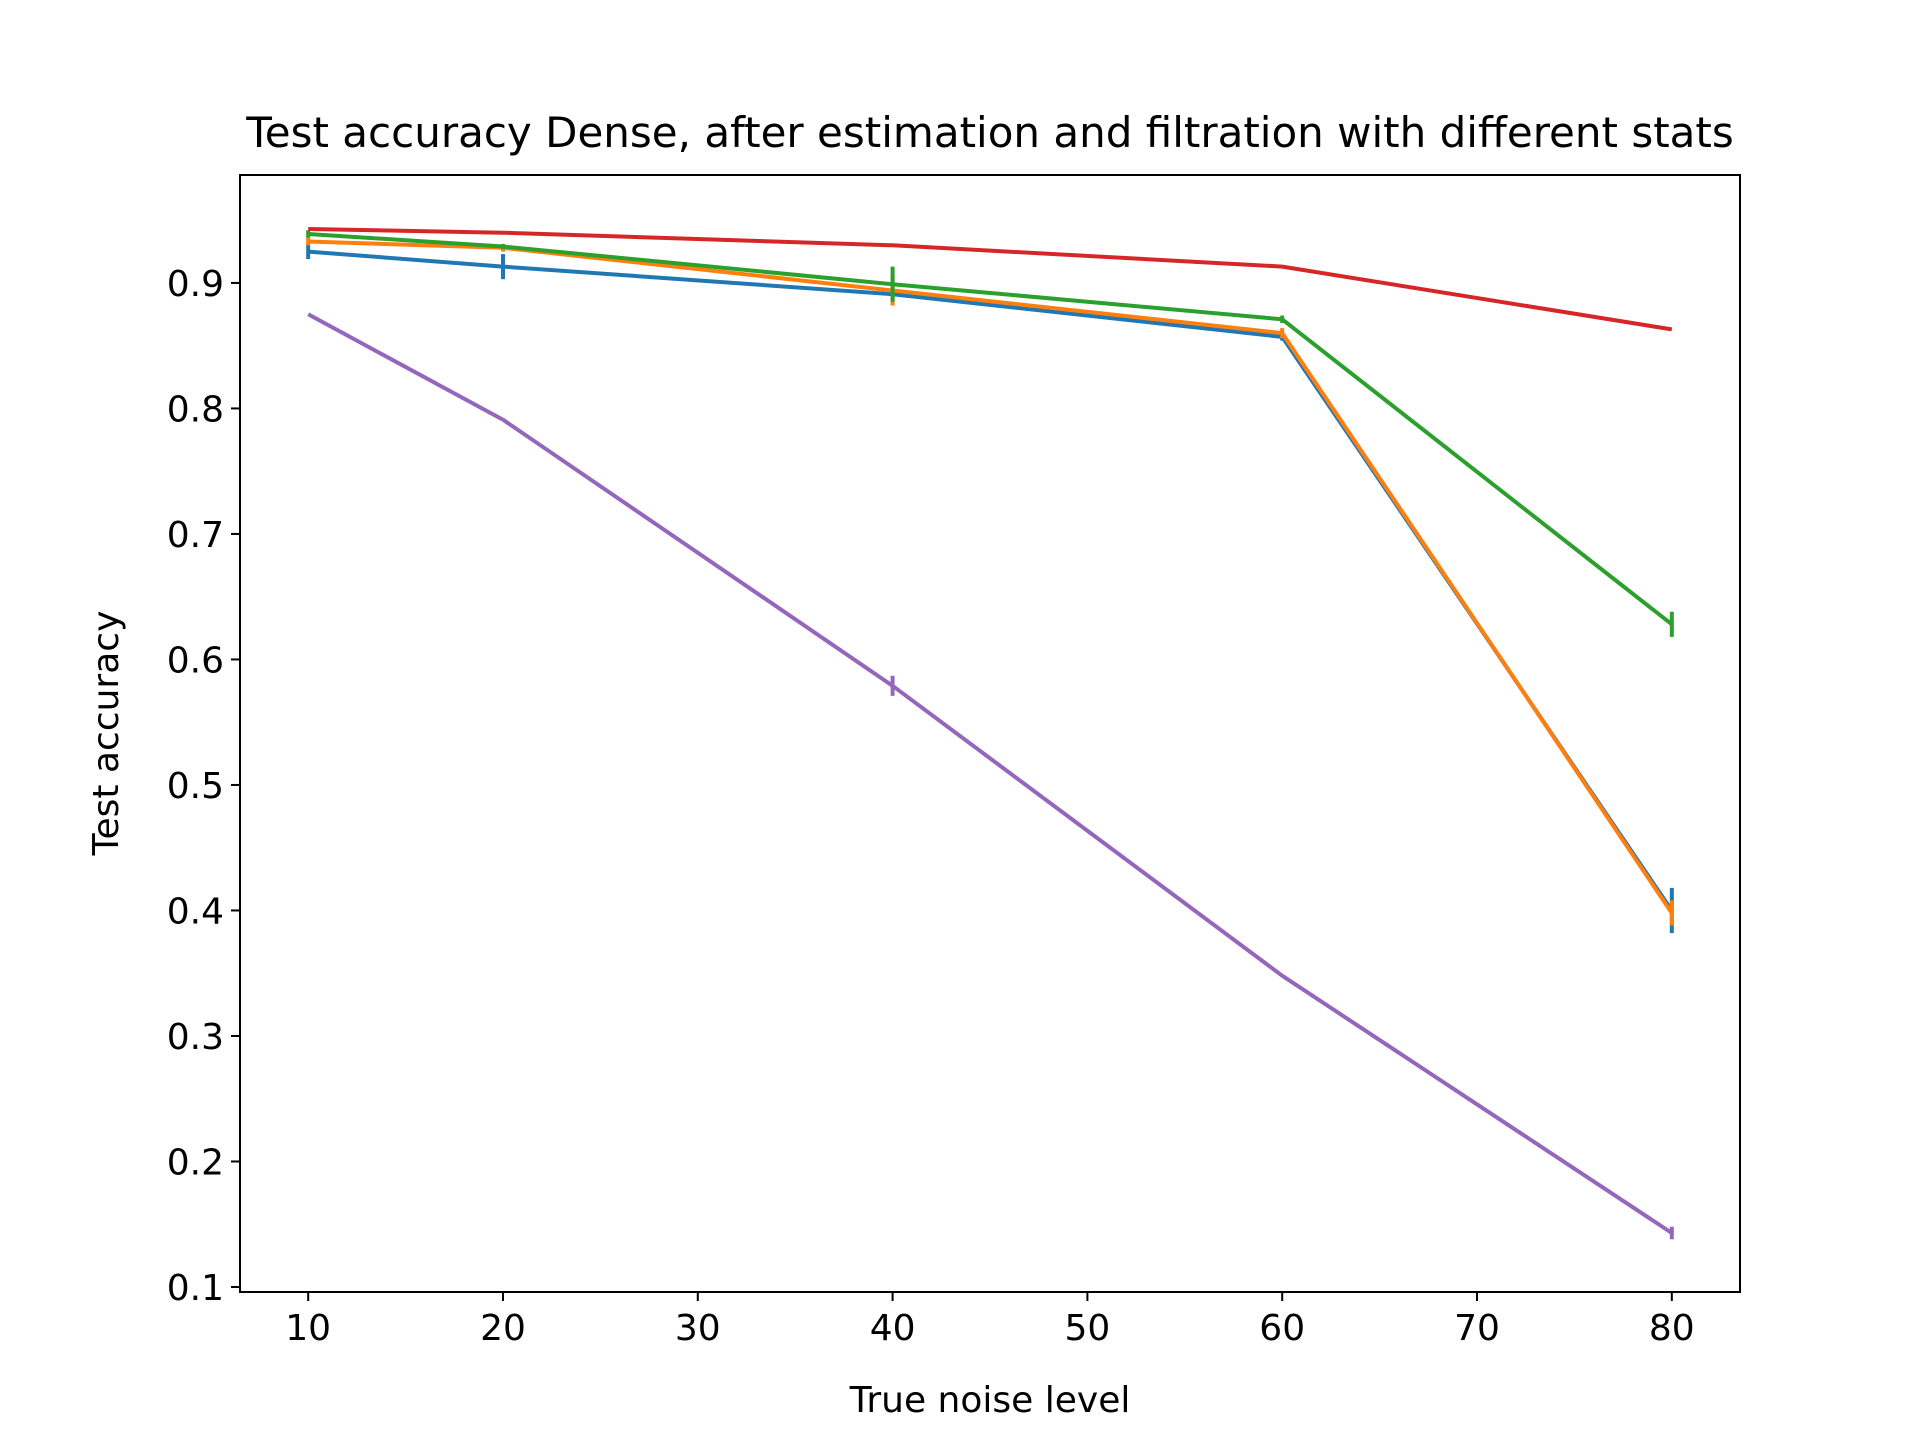  I want to click on x-tick-label: 60, so click(1282, 1328).